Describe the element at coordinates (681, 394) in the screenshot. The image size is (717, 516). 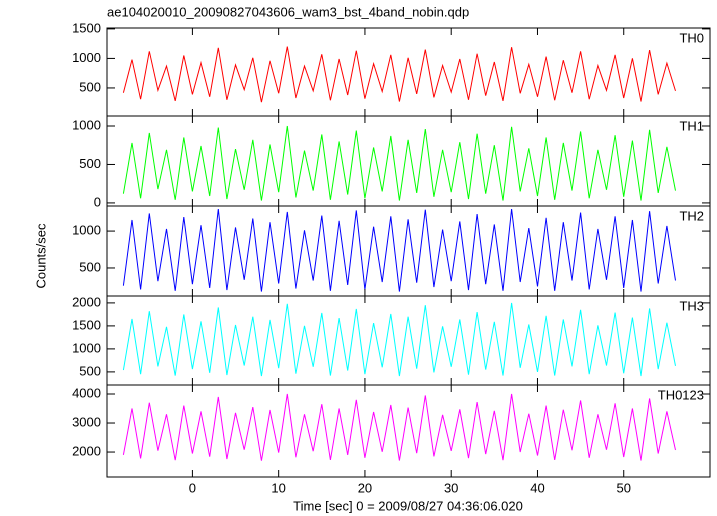
I see `panel-label: TH0123` at that location.